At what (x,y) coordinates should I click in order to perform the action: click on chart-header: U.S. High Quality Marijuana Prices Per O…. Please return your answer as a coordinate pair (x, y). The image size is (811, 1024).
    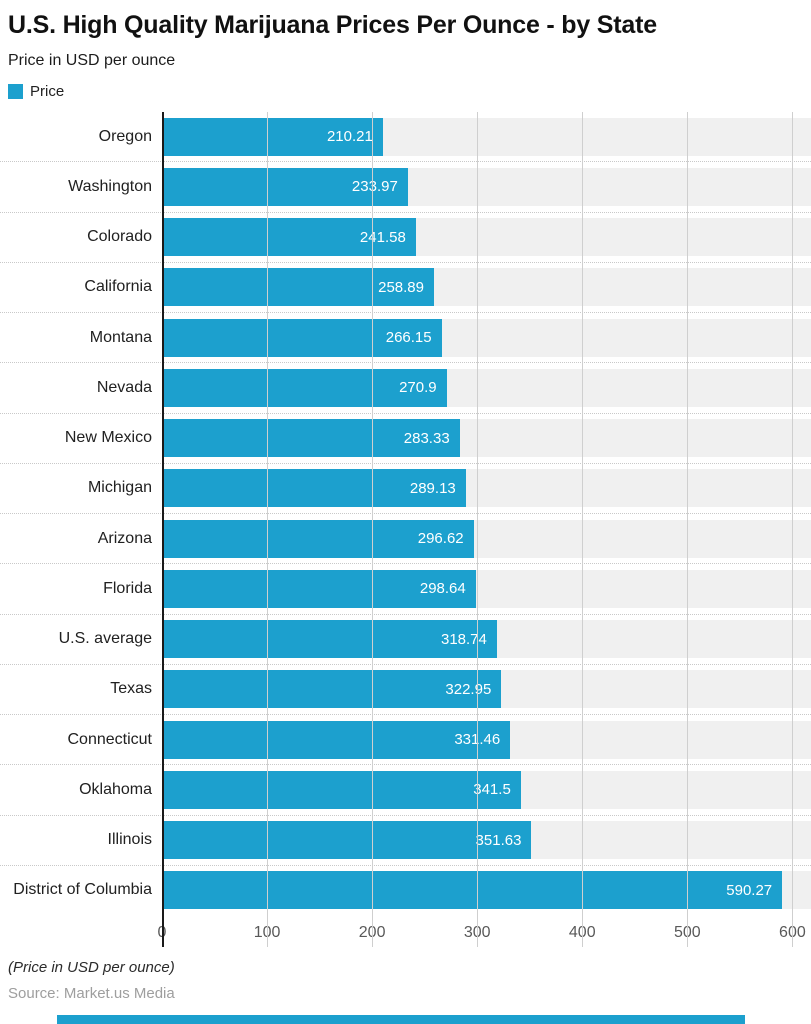
    Looking at the image, I should click on (405, 50).